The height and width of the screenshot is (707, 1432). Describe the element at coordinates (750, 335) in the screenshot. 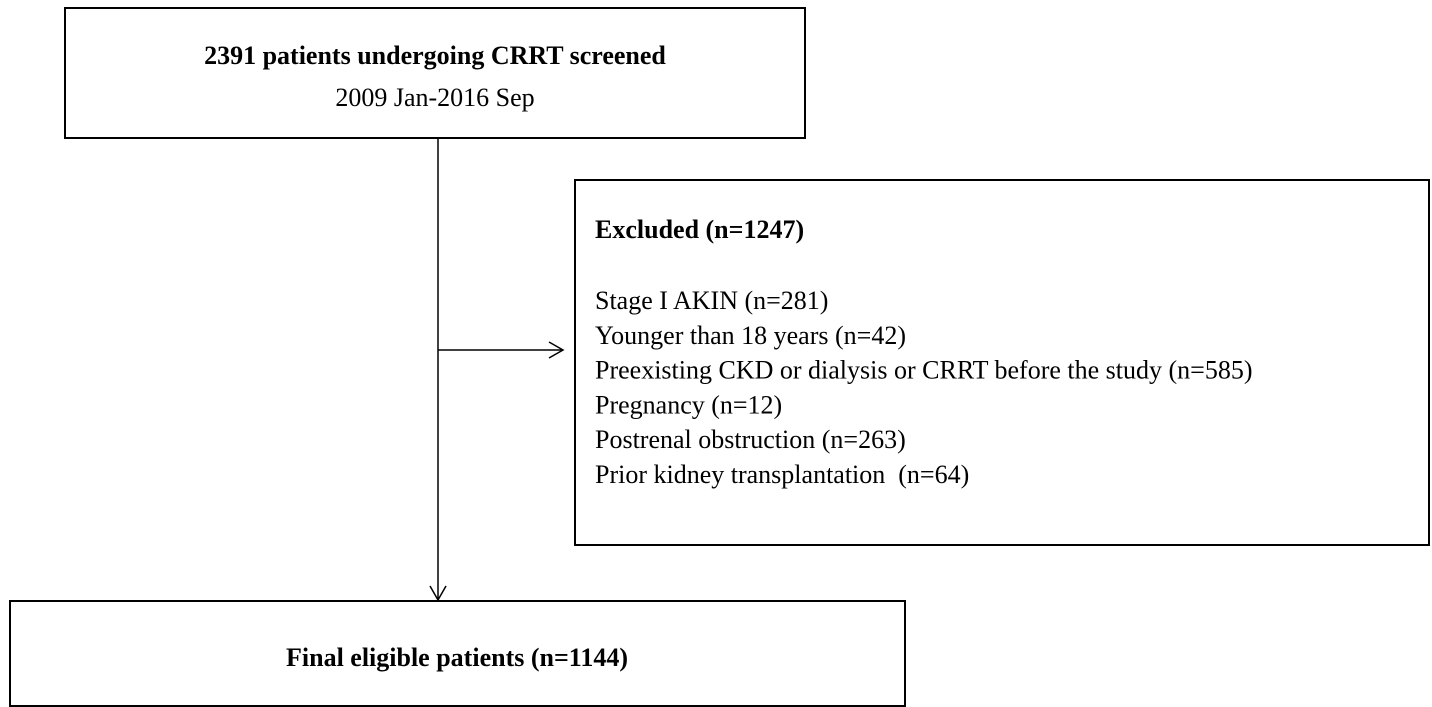

I see `excluded-item: Younger than 18 years (n=42)` at that location.